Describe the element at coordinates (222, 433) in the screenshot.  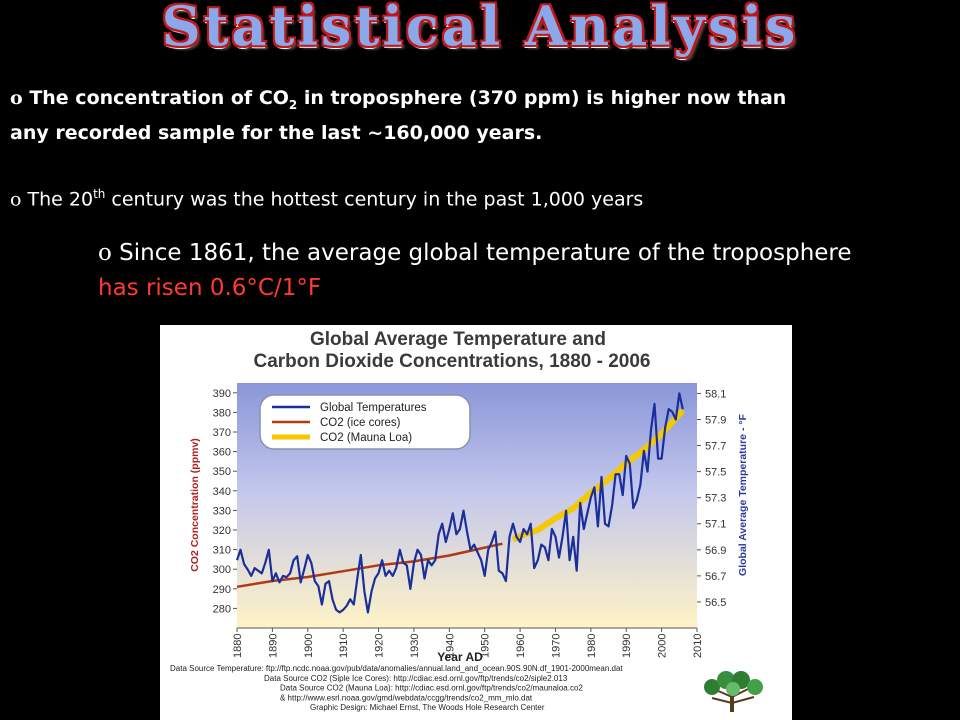
I see `y-tick-label: 370` at that location.